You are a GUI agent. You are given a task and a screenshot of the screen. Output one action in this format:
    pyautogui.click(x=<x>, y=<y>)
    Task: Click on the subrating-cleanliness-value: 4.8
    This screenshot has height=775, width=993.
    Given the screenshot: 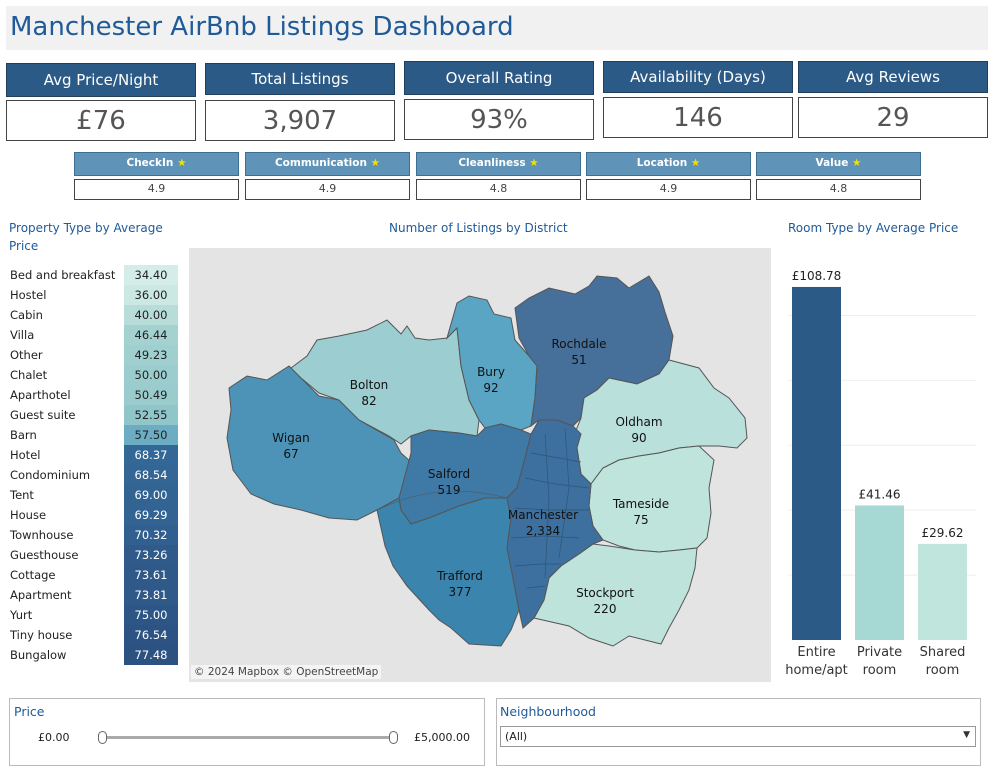 What is the action you would take?
    pyautogui.click(x=498, y=189)
    